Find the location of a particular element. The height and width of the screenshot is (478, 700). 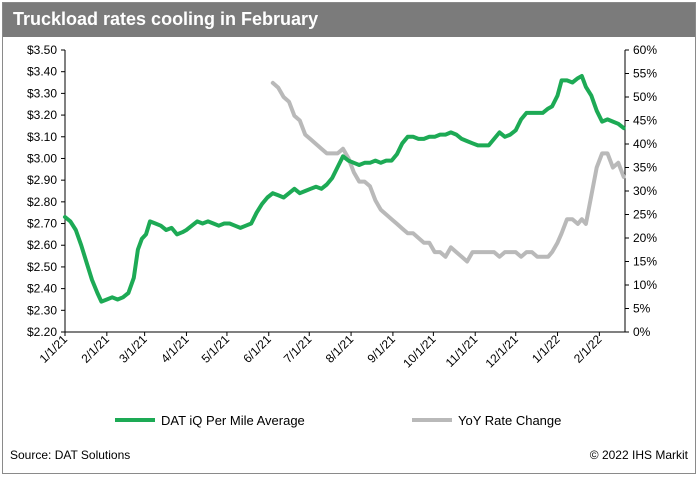

x-tick-label: 5/1/21 is located at coordinates (216, 349).